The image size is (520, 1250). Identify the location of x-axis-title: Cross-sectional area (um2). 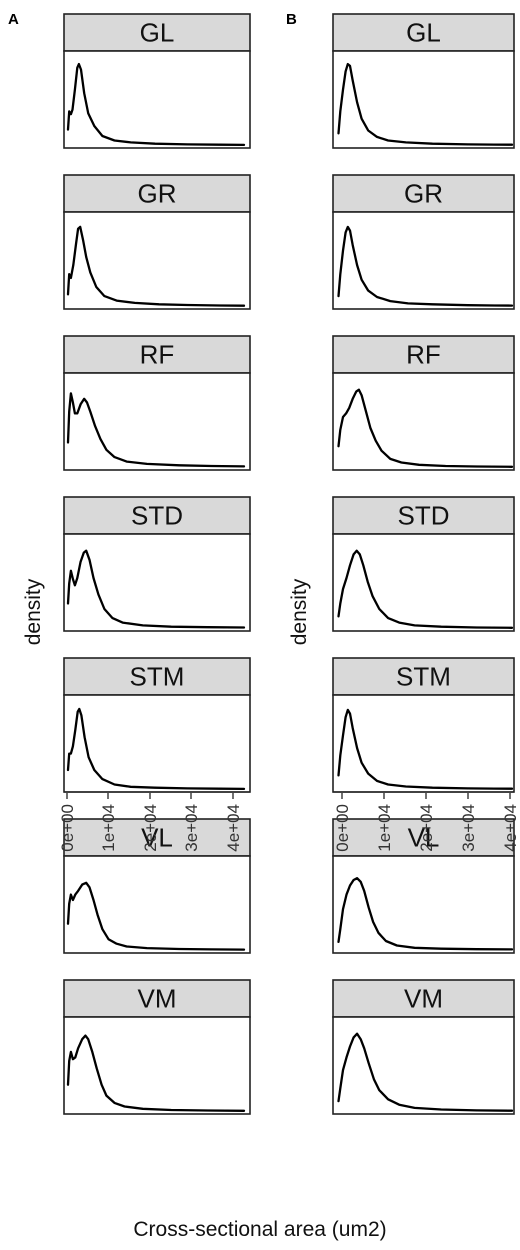
(259, 1229).